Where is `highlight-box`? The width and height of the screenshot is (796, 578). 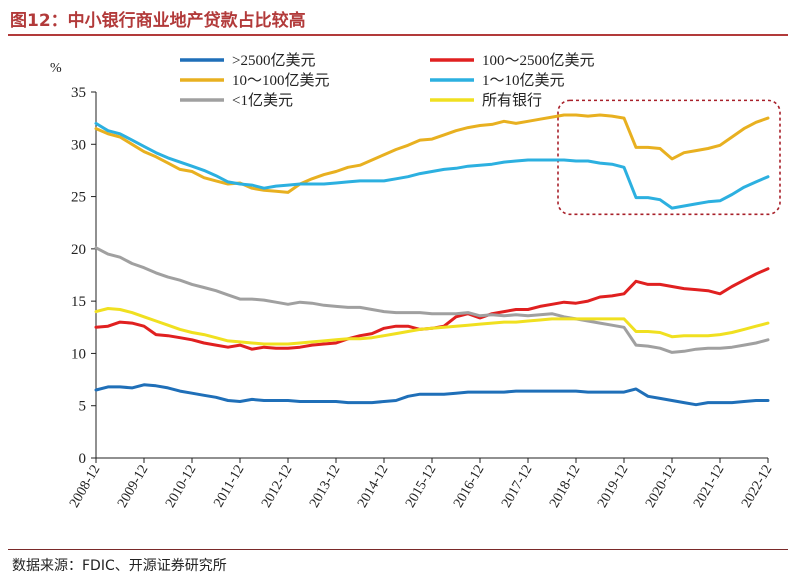
highlight-box is located at coordinates (669, 157).